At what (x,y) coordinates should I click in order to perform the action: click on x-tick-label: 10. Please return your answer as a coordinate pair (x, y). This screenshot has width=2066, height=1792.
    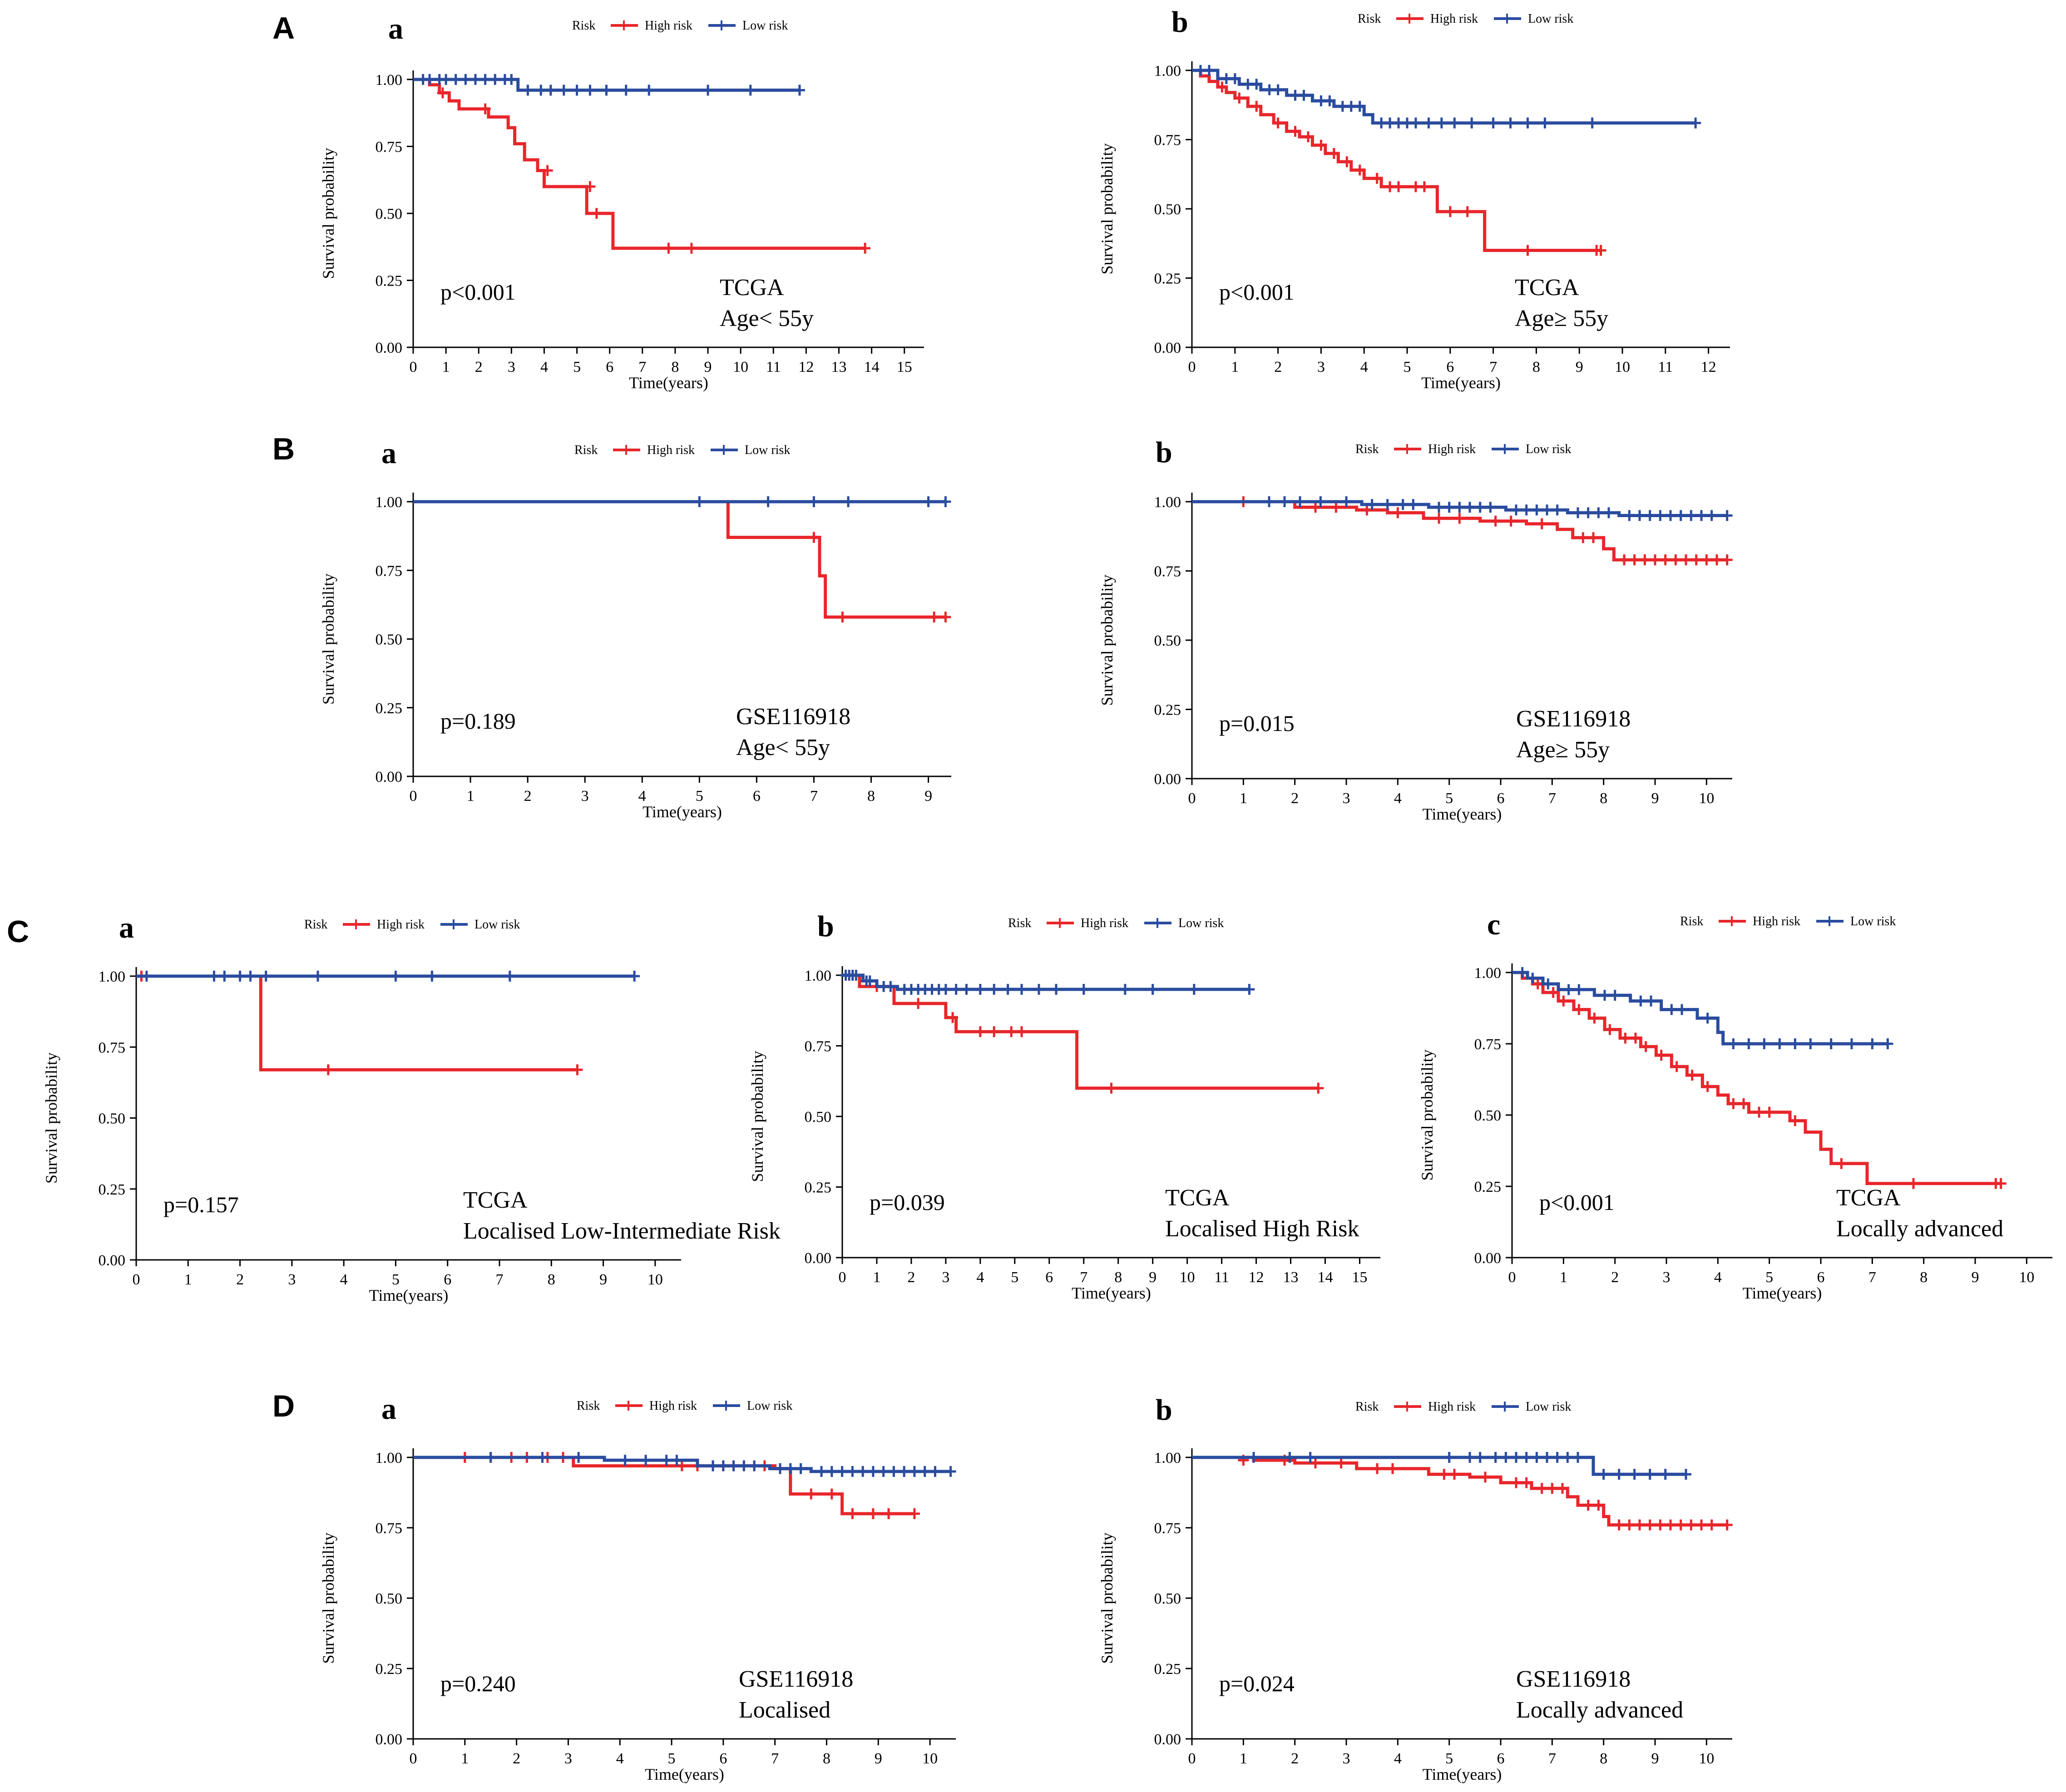
    Looking at the image, I should click on (1622, 367).